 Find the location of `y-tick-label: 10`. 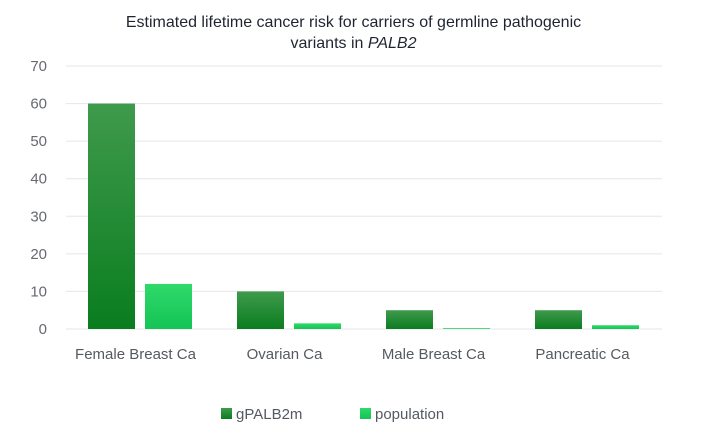

y-tick-label: 10 is located at coordinates (38, 291).